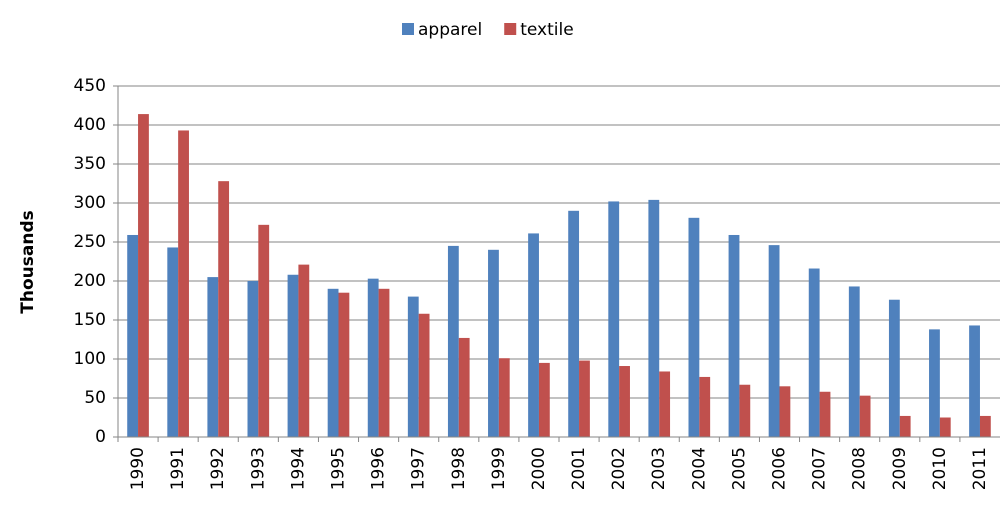 Image resolution: width=1000 pixels, height=513 pixels. Describe the element at coordinates (739, 468) in the screenshot. I see `x-tick-label: 2005` at that location.